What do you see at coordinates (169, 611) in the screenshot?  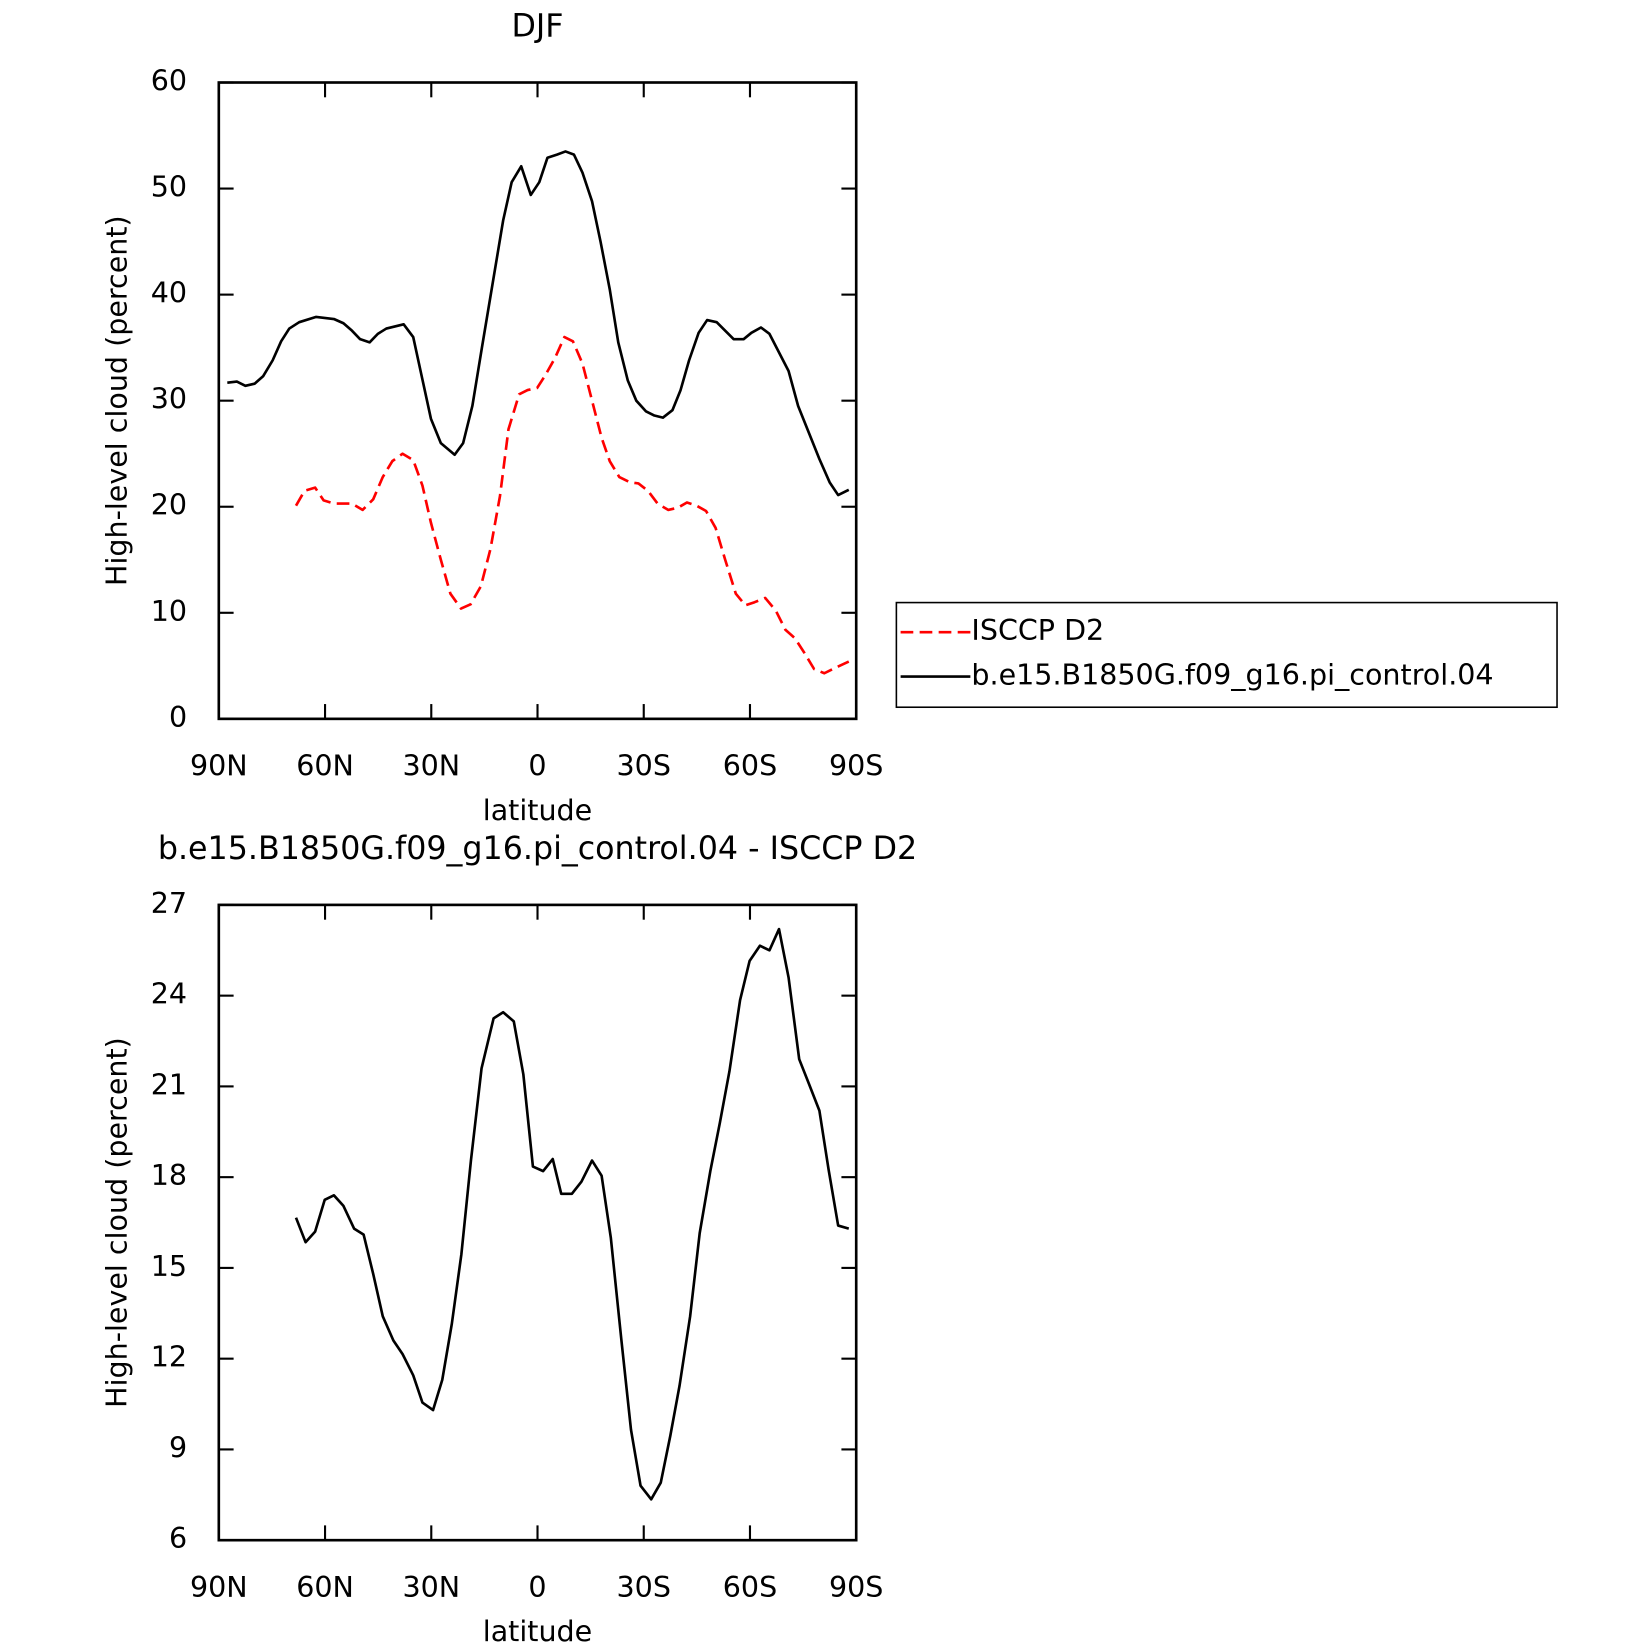 I see `y-tick-label: 10` at bounding box center [169, 611].